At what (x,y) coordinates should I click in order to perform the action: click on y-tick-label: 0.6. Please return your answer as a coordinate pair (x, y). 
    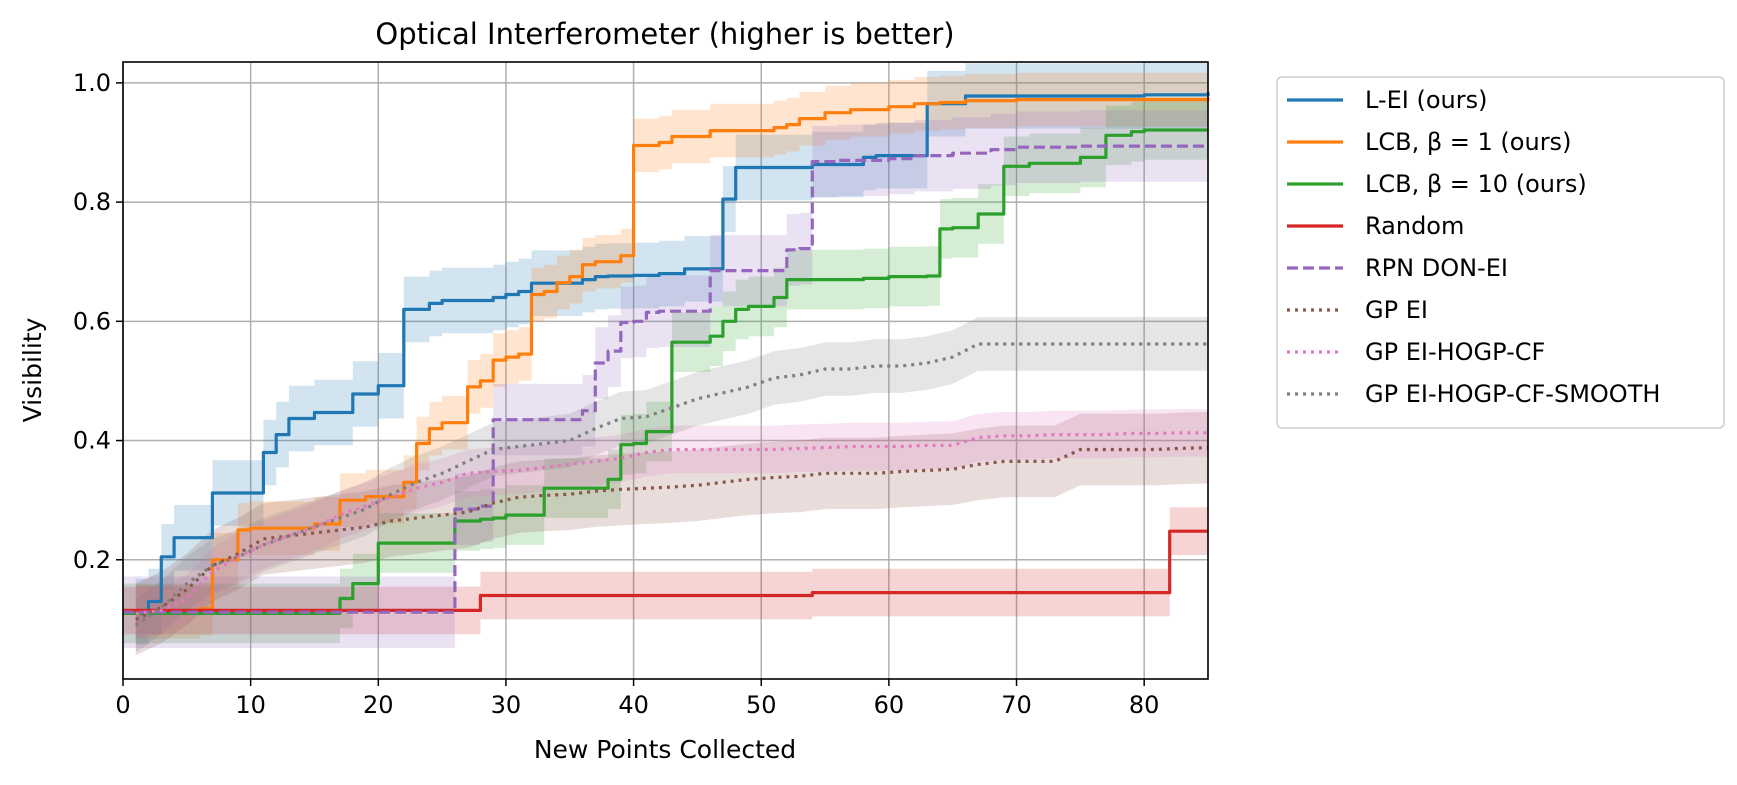
    Looking at the image, I should click on (92, 321).